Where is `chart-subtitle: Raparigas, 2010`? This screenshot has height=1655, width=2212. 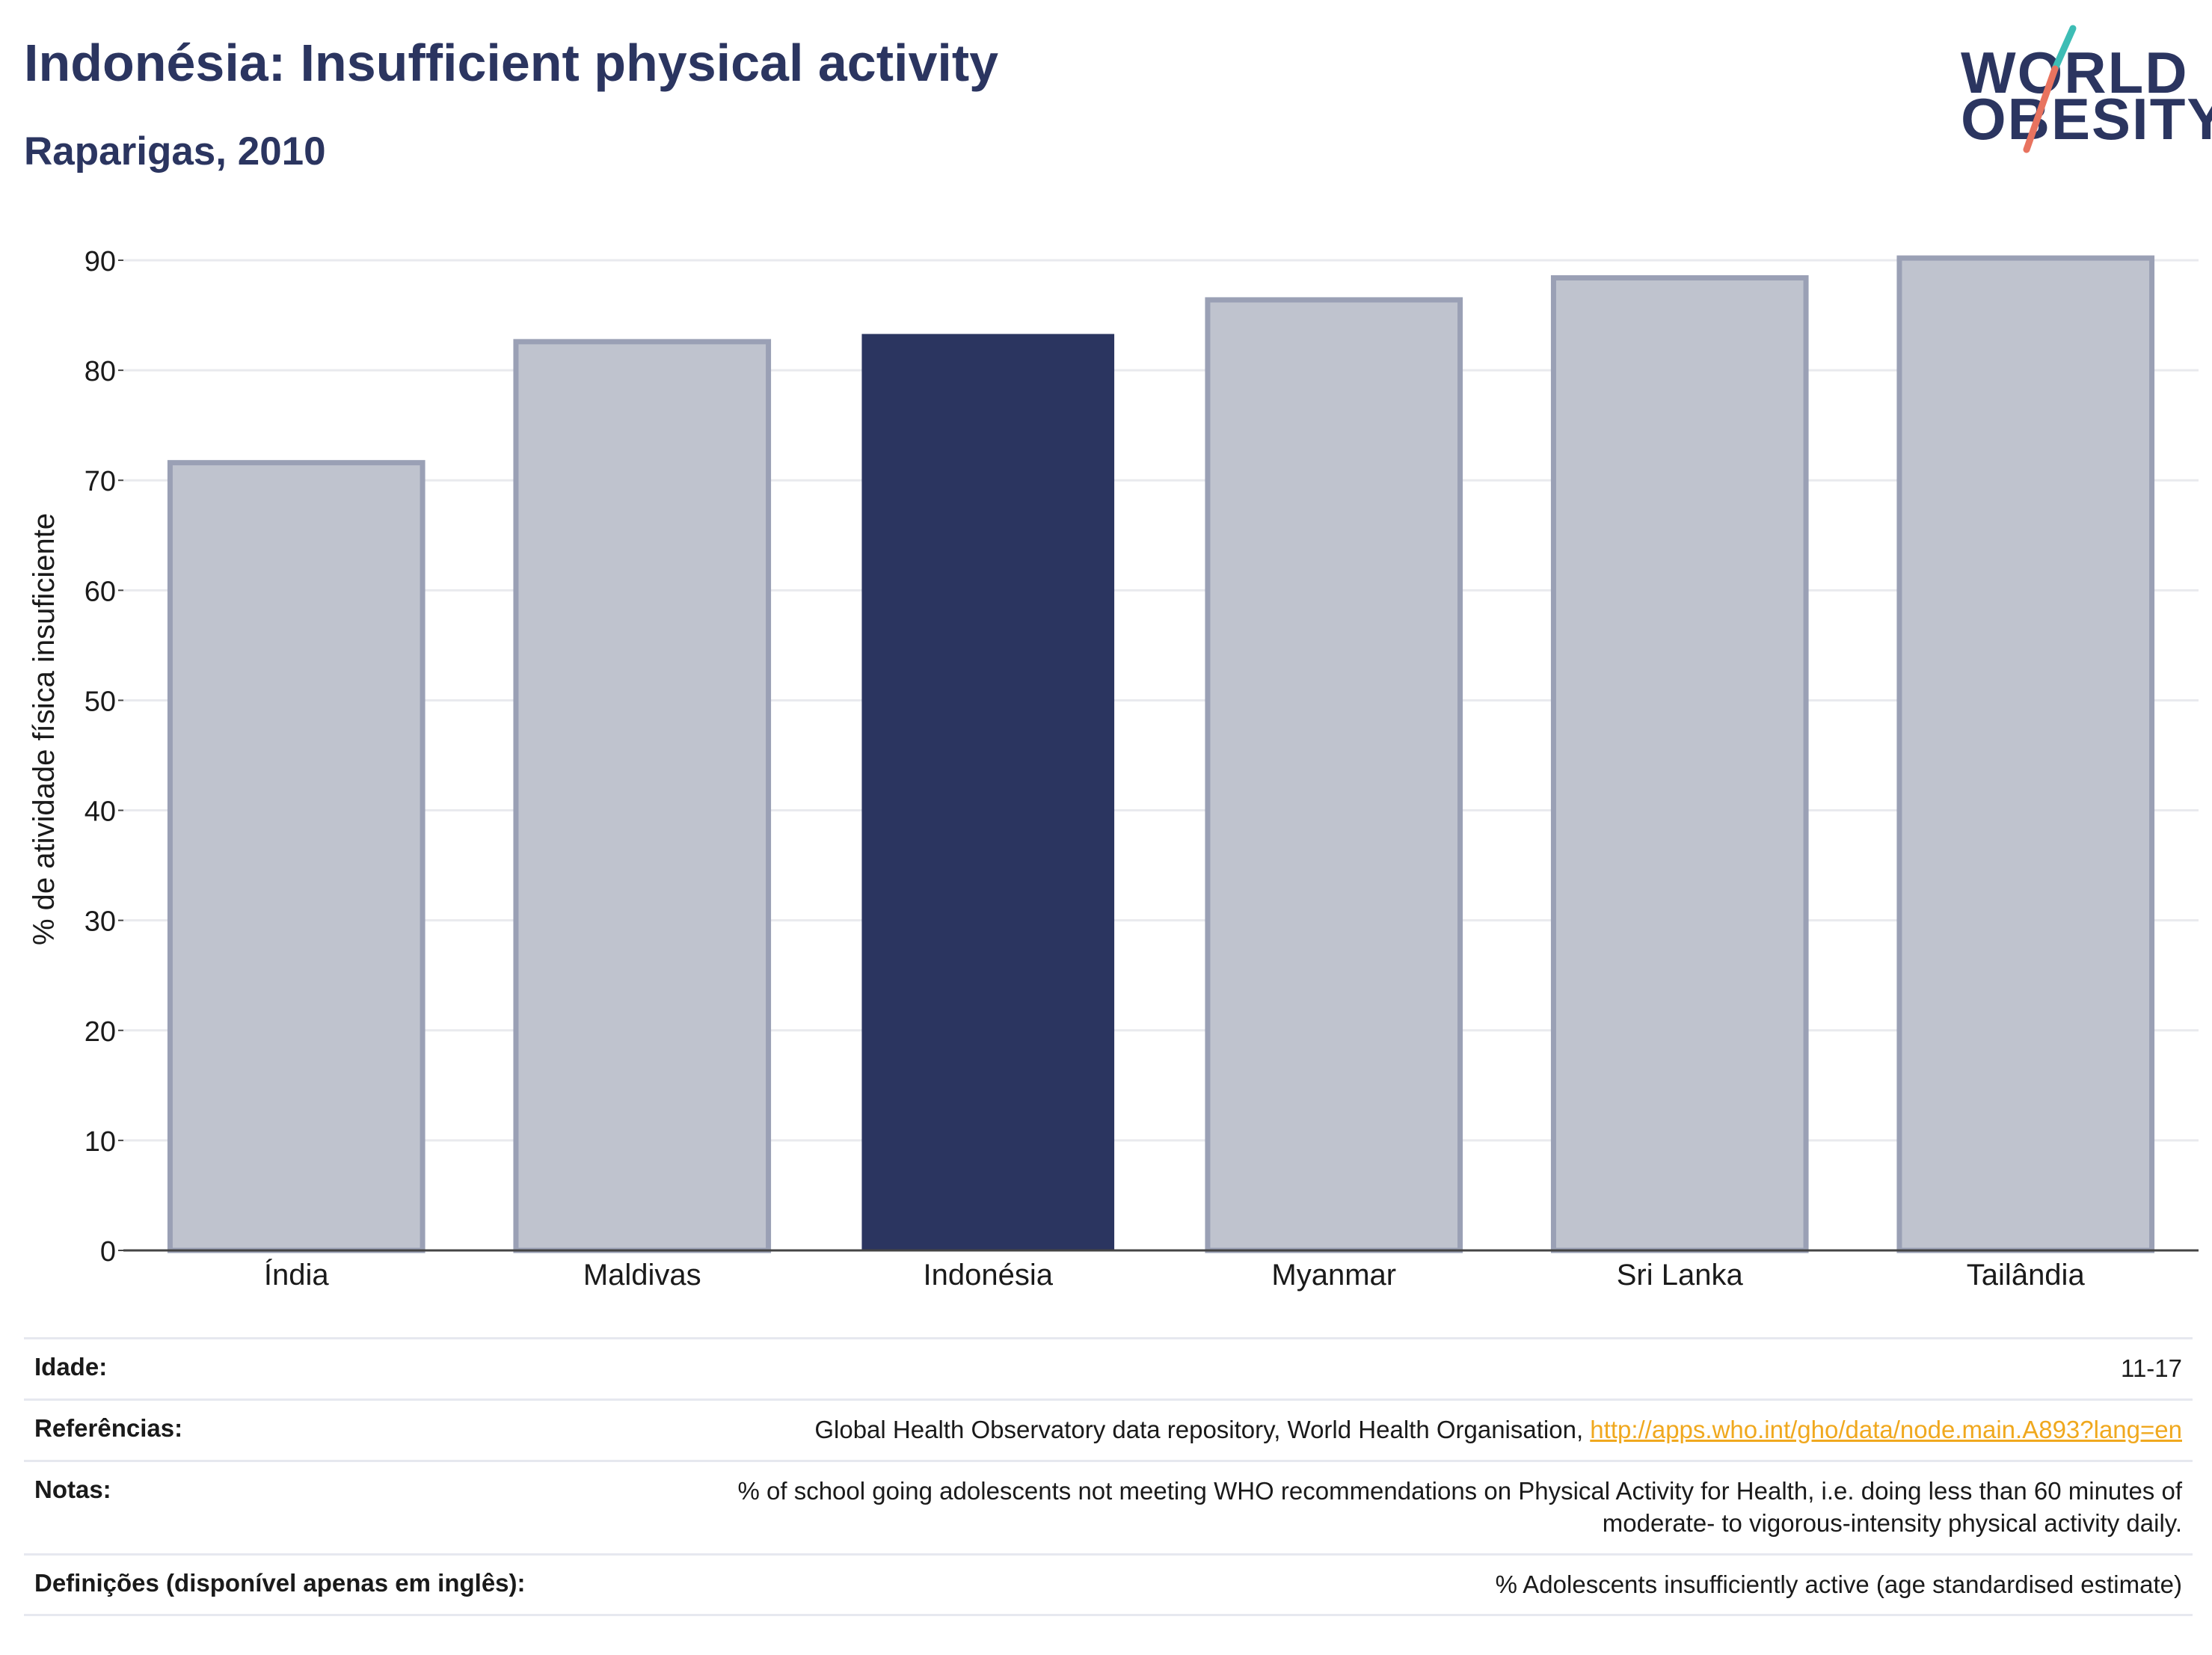 chart-subtitle: Raparigas, 2010 is located at coordinates (175, 151).